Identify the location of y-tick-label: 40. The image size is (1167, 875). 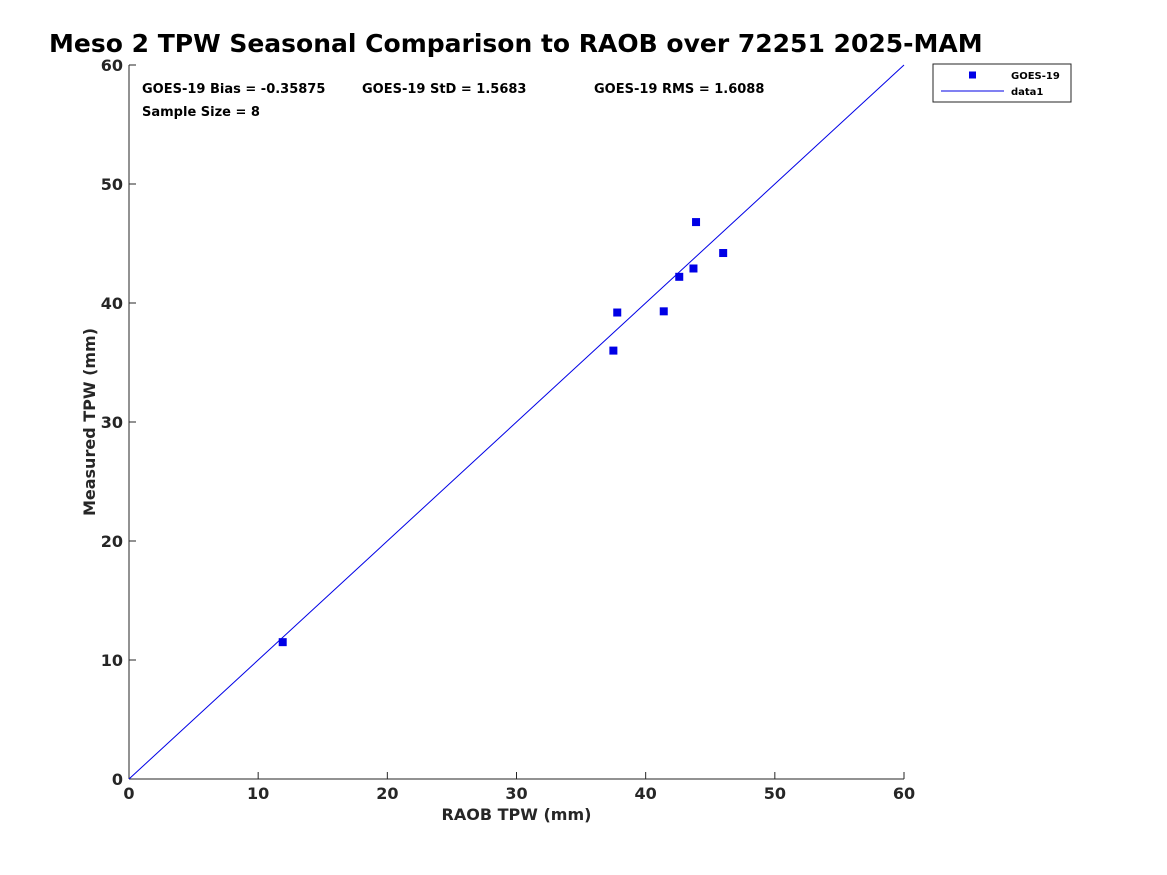
(112, 303).